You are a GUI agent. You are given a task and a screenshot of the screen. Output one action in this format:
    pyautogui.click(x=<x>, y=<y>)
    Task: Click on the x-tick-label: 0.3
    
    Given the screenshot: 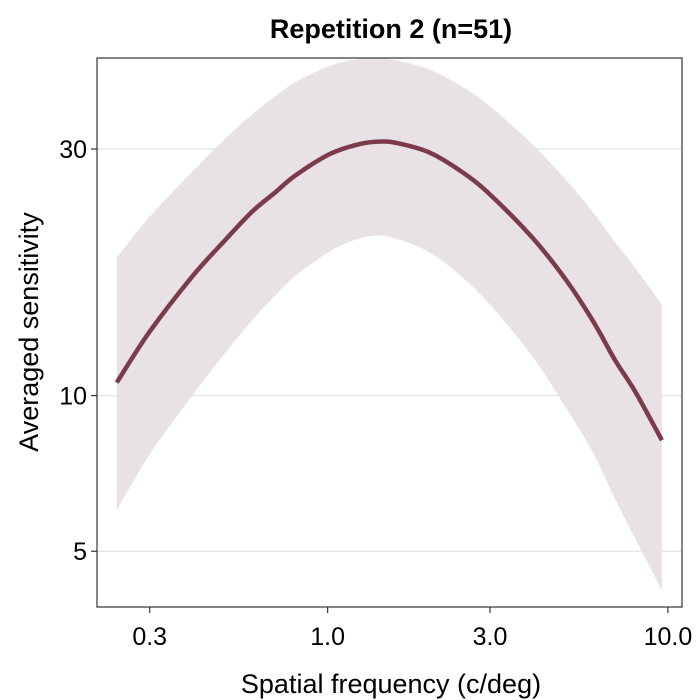 What is the action you would take?
    pyautogui.click(x=149, y=637)
    